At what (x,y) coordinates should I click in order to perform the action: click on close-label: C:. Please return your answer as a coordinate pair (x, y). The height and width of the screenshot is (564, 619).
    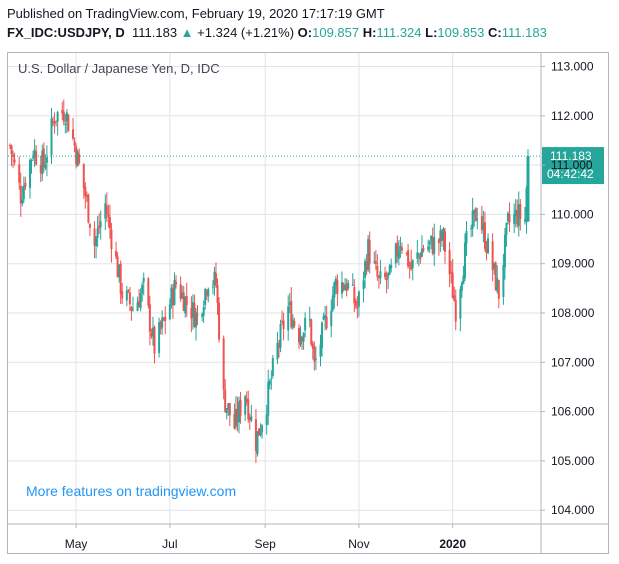
    Looking at the image, I should click on (495, 32).